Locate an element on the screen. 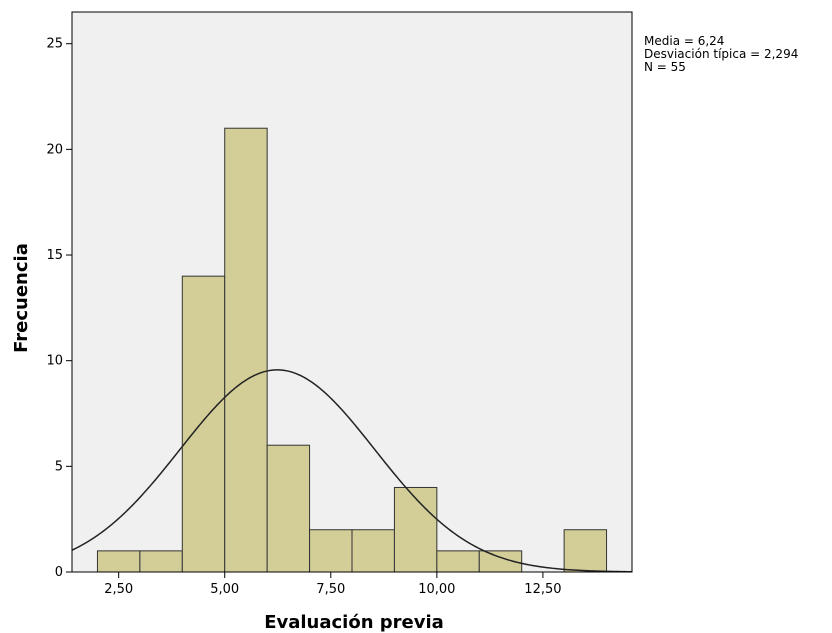 The width and height of the screenshot is (832, 633). y-tick-label: 0 is located at coordinates (59, 572).